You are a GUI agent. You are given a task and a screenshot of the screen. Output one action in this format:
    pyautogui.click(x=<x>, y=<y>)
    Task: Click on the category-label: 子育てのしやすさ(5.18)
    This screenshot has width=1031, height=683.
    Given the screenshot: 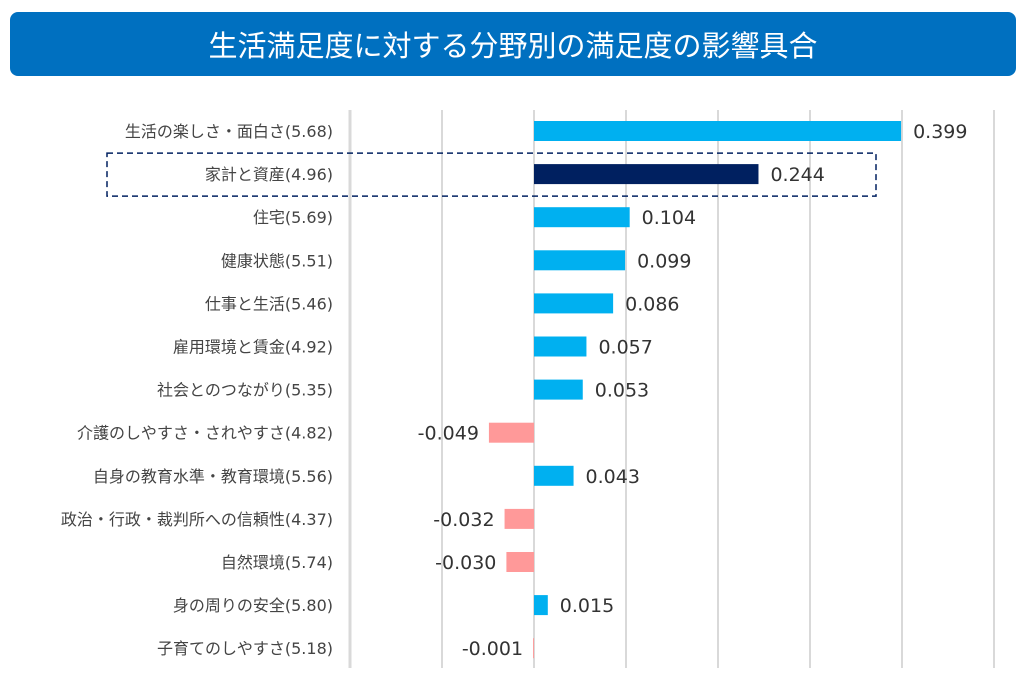 What is the action you would take?
    pyautogui.click(x=245, y=648)
    